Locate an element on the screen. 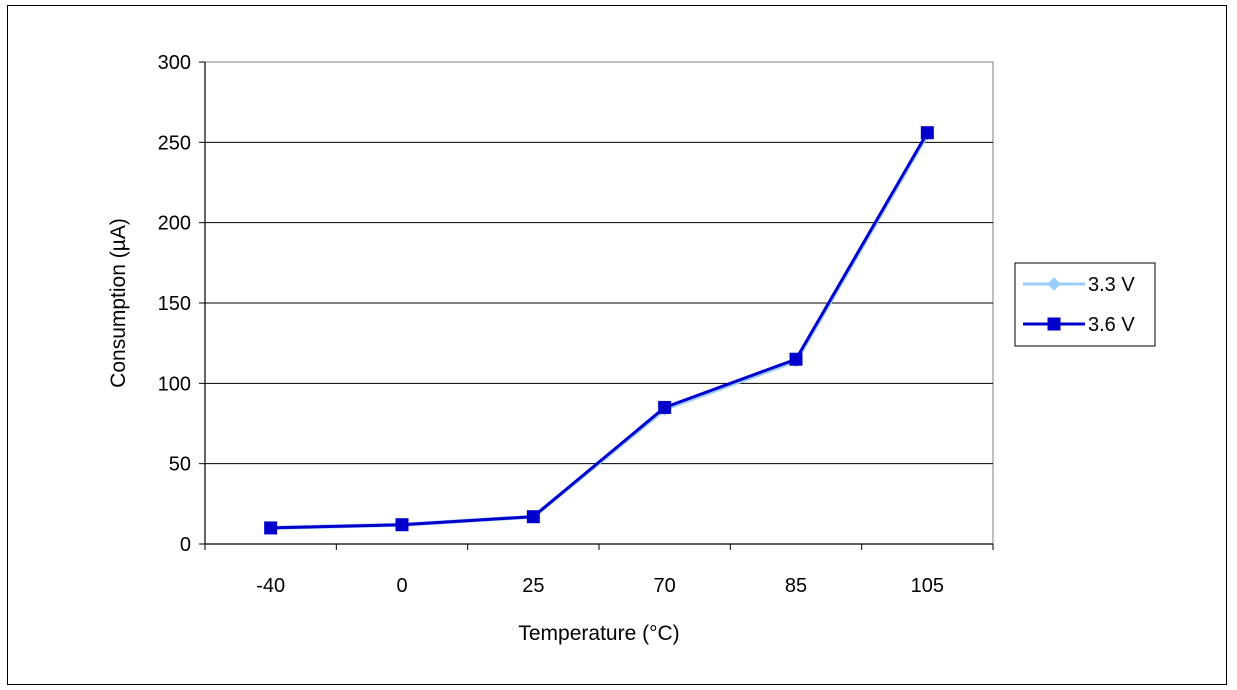  x-tick-label: 25 is located at coordinates (533, 586).